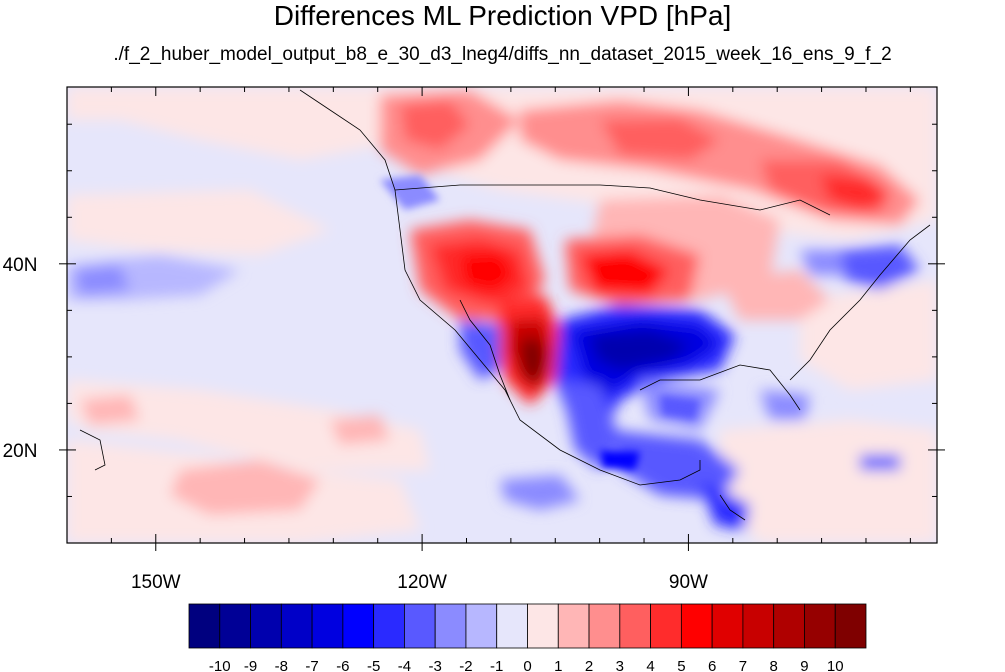 This screenshot has width=1005, height=672. I want to click on colorbar-label: -10, so click(220, 665).